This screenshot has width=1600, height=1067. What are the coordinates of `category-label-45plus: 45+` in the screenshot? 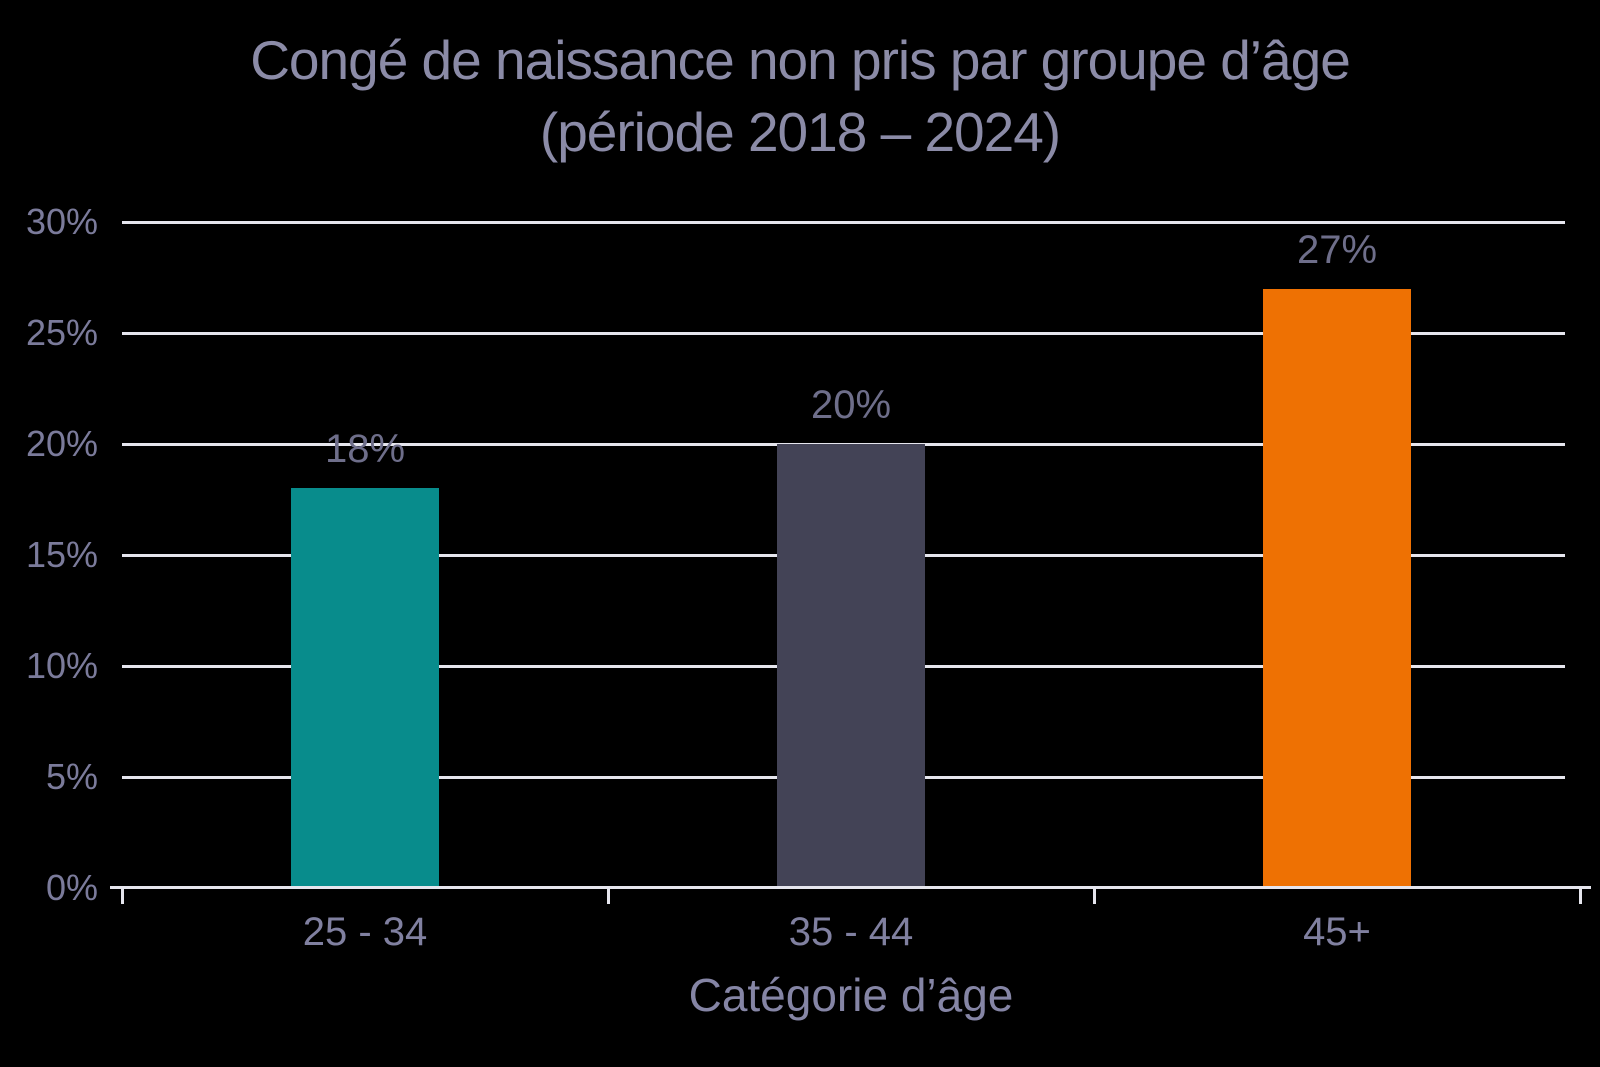 It's located at (1337, 932).